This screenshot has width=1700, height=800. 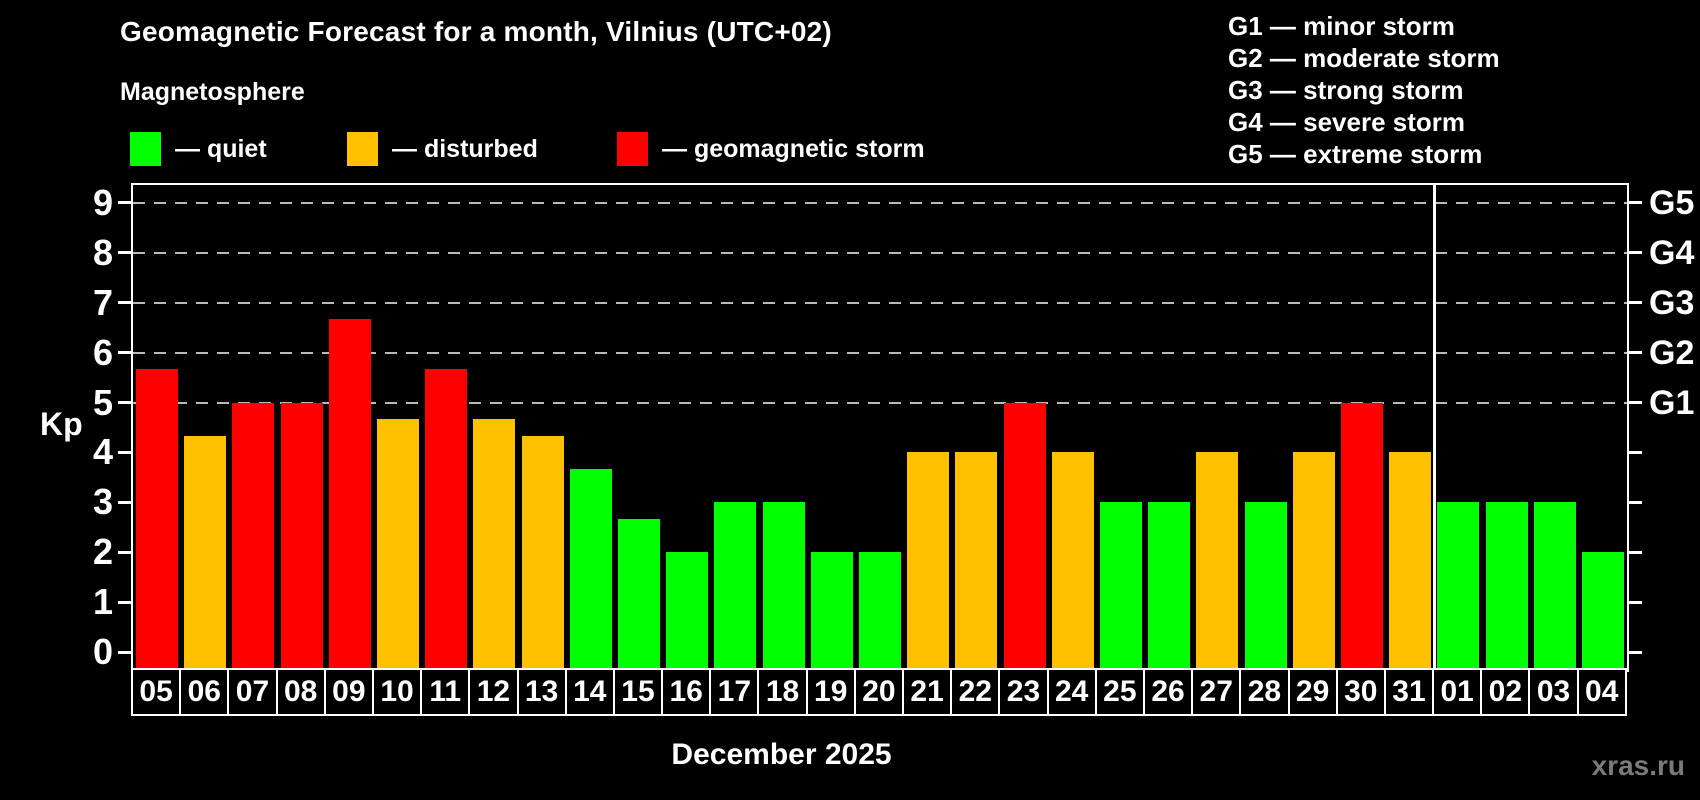 What do you see at coordinates (145, 149) in the screenshot?
I see `quiet-color-swatch` at bounding box center [145, 149].